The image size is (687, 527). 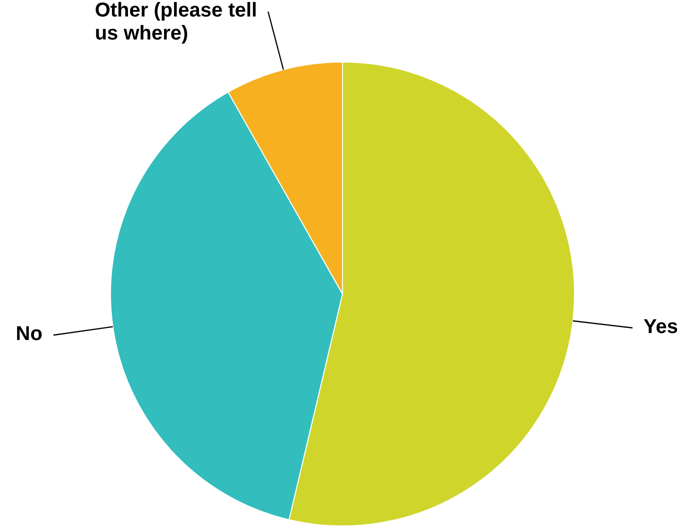 What do you see at coordinates (176, 22) in the screenshot?
I see `slice-label: Other (please tell us where)` at bounding box center [176, 22].